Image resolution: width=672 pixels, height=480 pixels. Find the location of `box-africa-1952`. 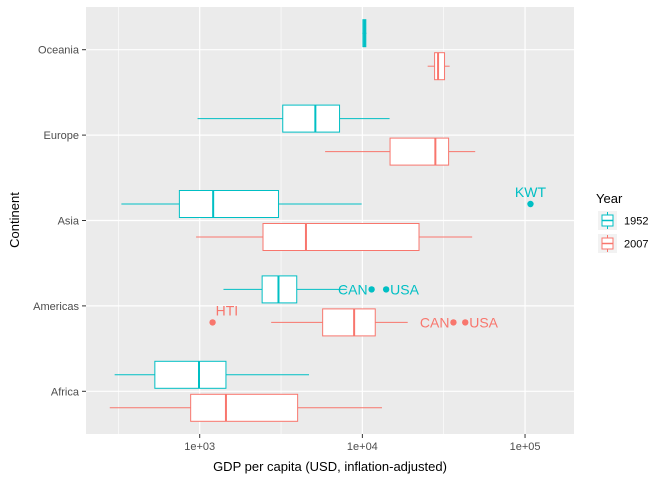

box-africa-1952 is located at coordinates (212, 374).